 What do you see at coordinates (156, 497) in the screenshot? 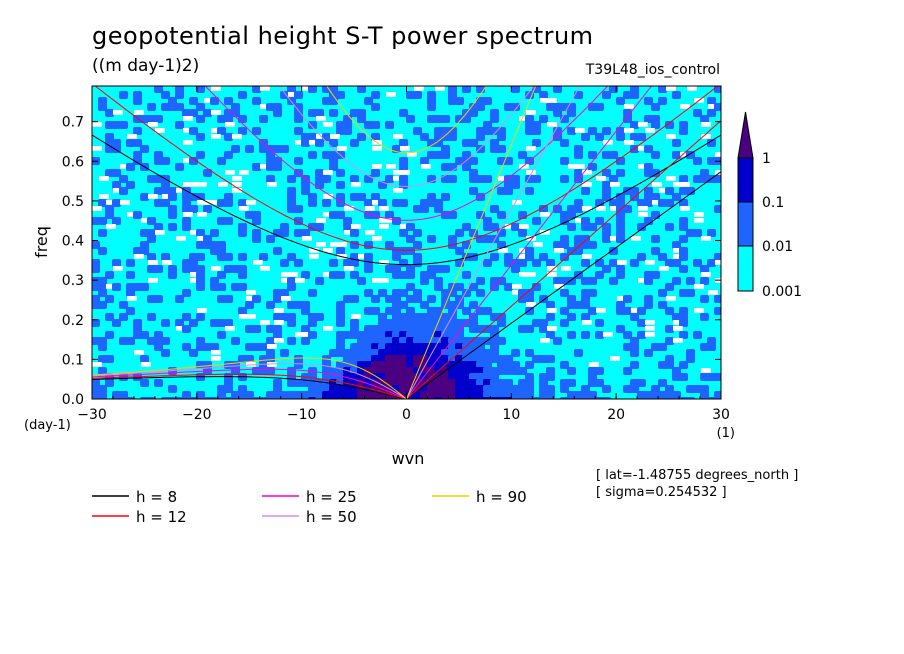
I see `legend-label-h8: h = 8` at bounding box center [156, 497].